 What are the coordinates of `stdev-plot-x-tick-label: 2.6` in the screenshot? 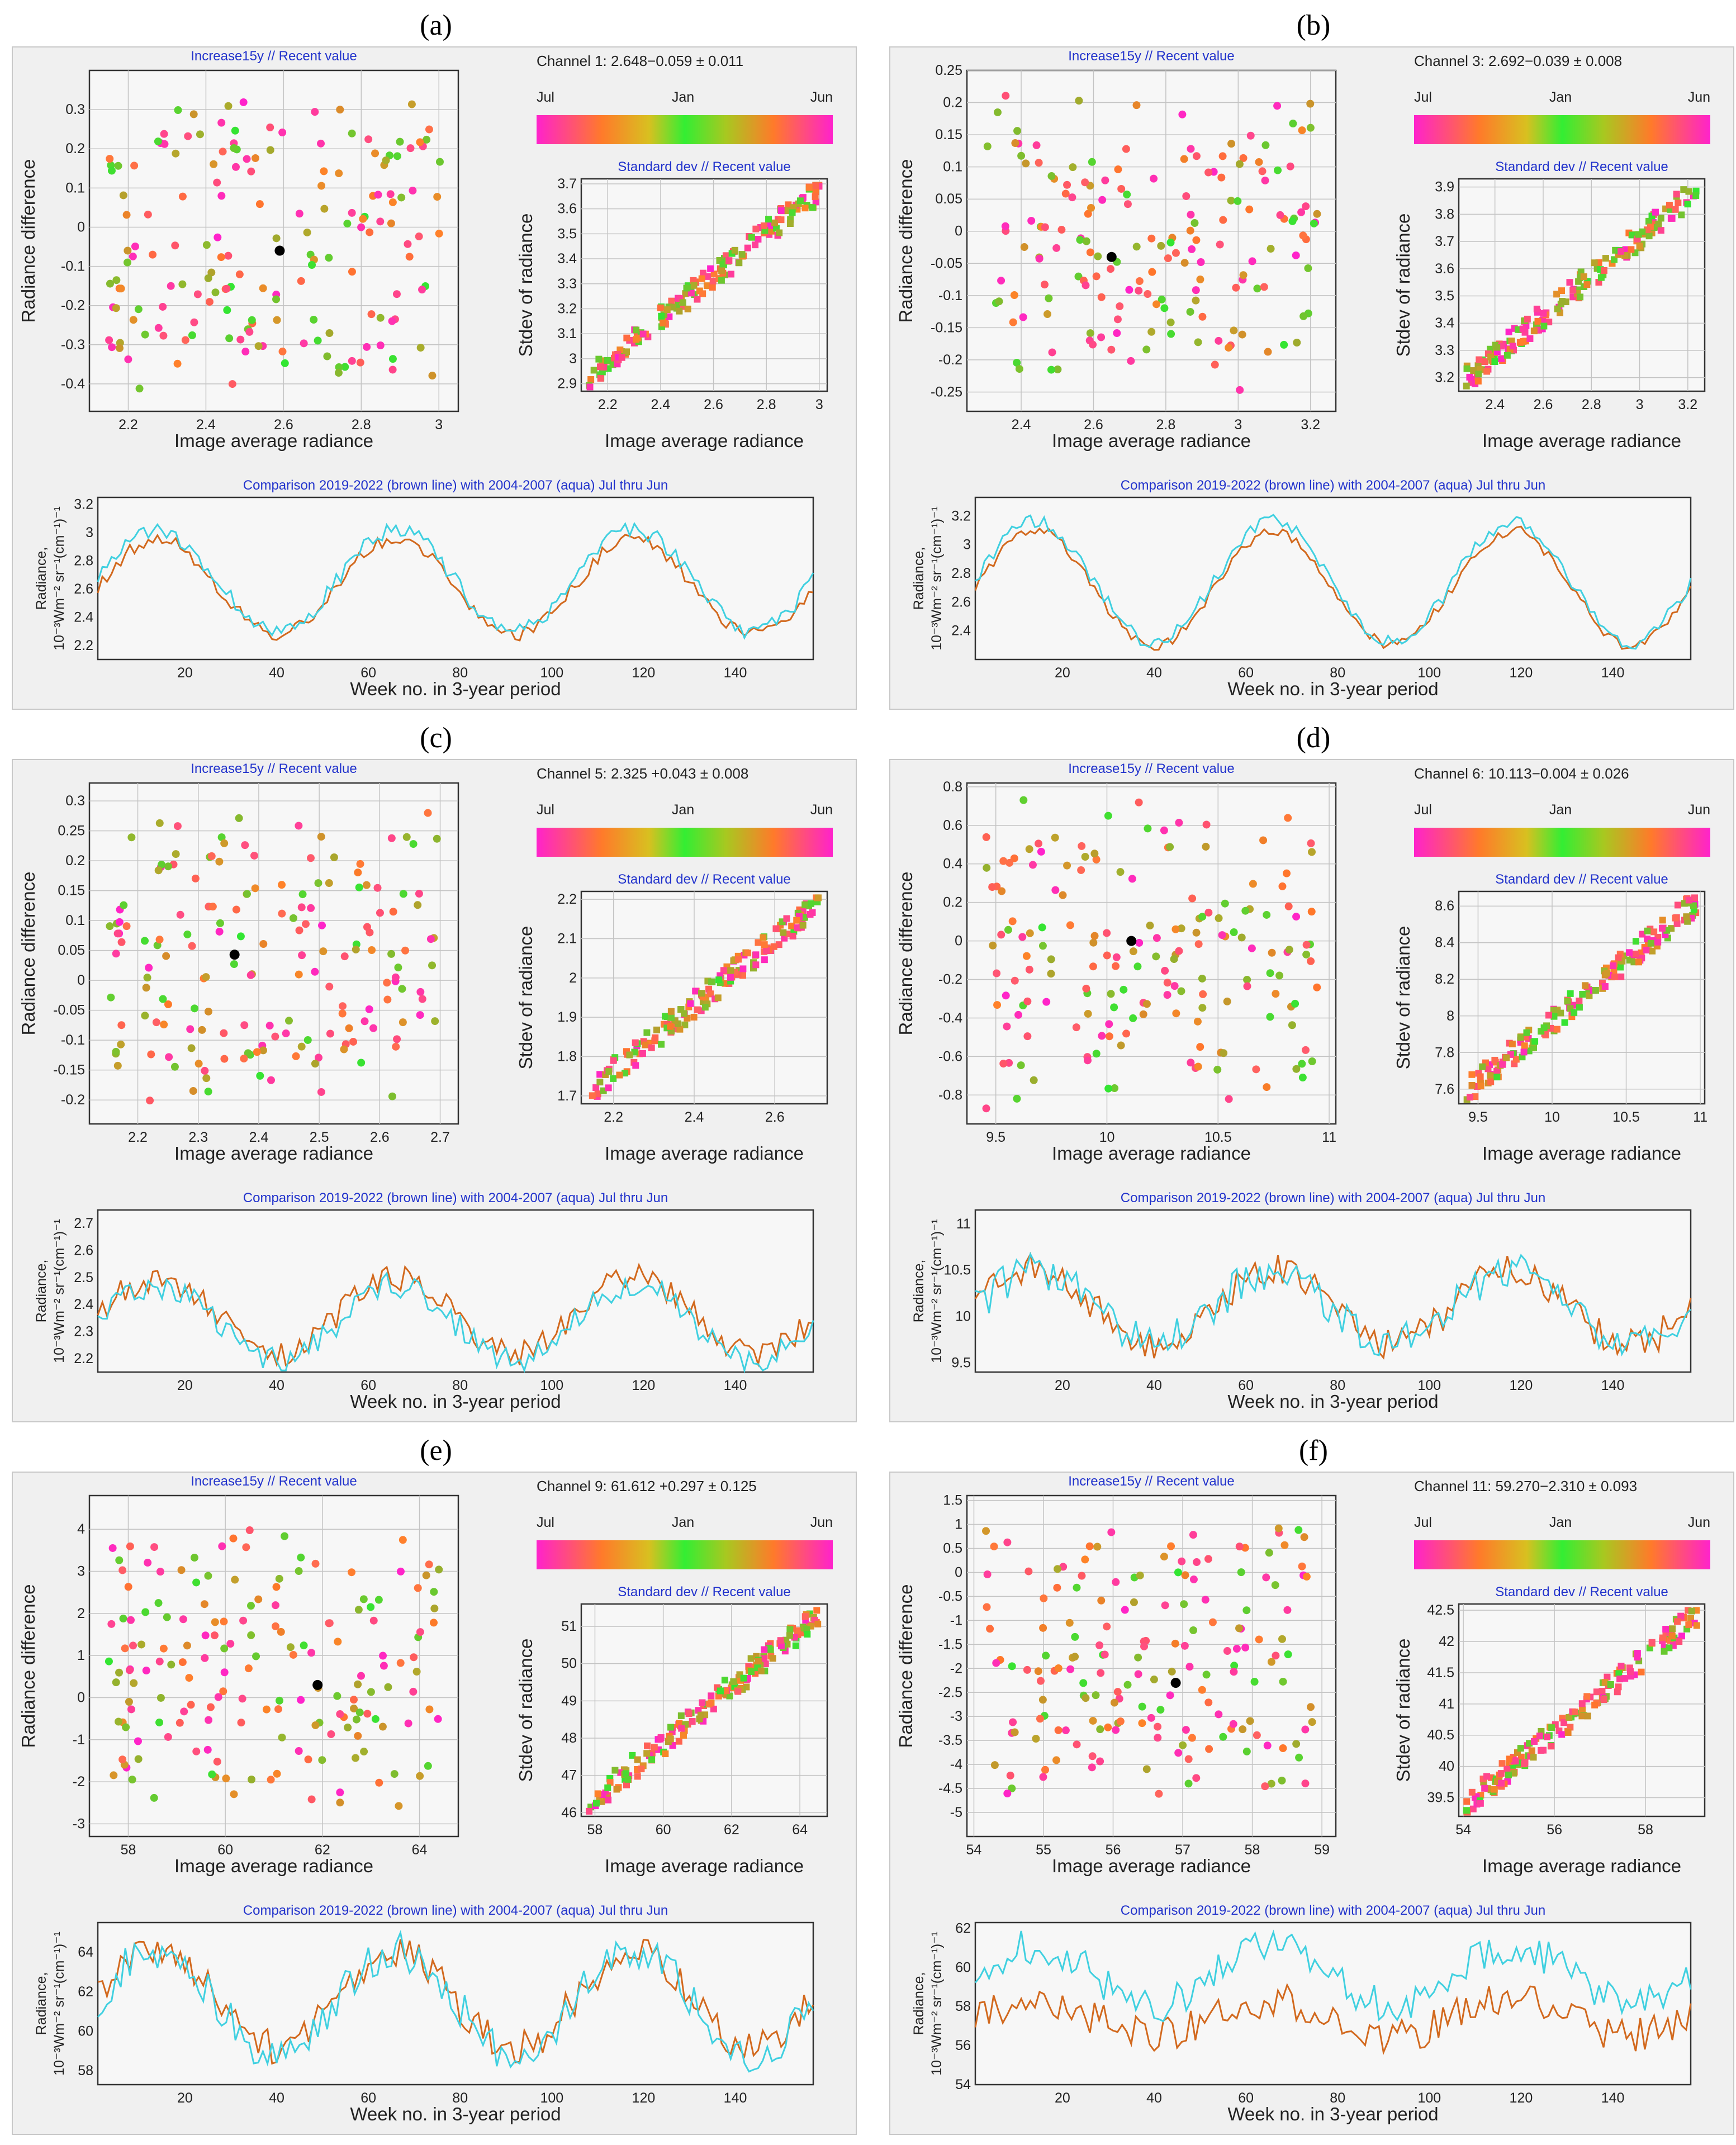 It's located at (714, 404).